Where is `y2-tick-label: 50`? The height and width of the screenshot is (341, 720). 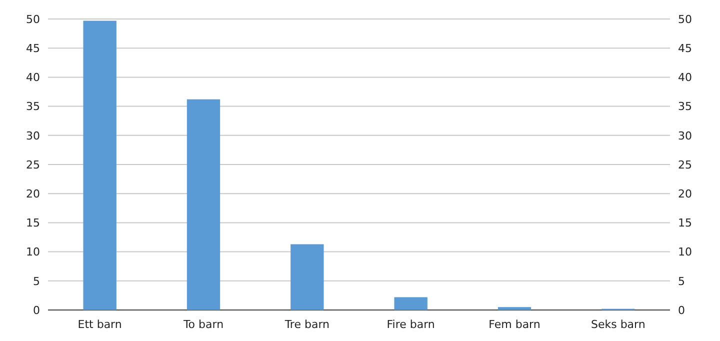
y2-tick-label: 50 is located at coordinates (685, 19).